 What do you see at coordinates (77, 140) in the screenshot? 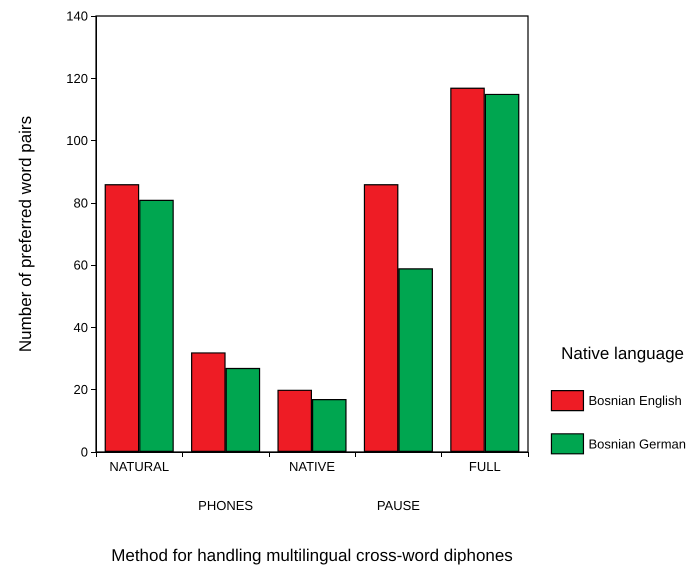
I see `y-tick-label: 100` at bounding box center [77, 140].